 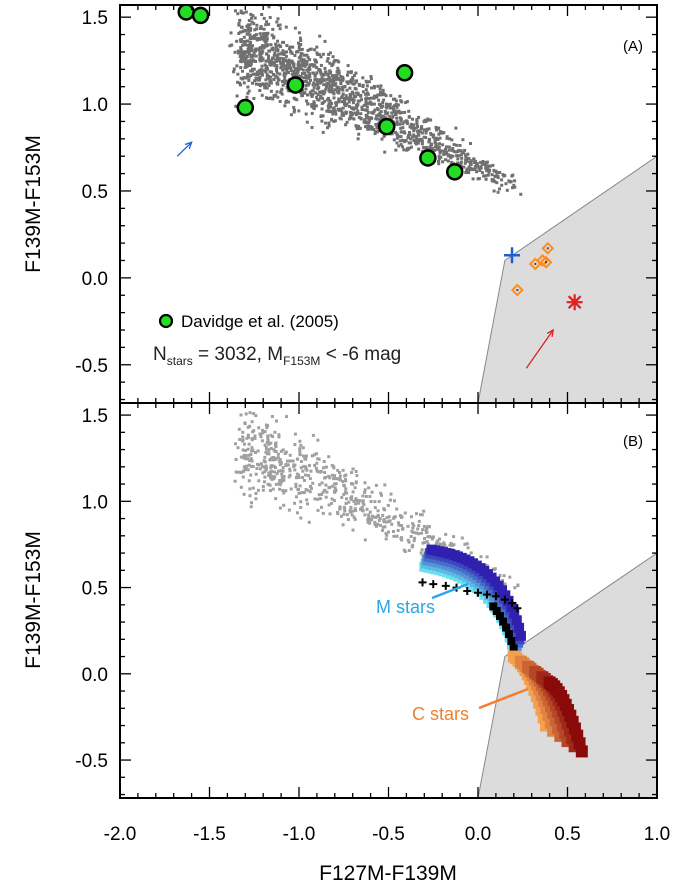 What do you see at coordinates (95, 589) in the screenshot?
I see `y-tick-label: 0.5` at bounding box center [95, 589].